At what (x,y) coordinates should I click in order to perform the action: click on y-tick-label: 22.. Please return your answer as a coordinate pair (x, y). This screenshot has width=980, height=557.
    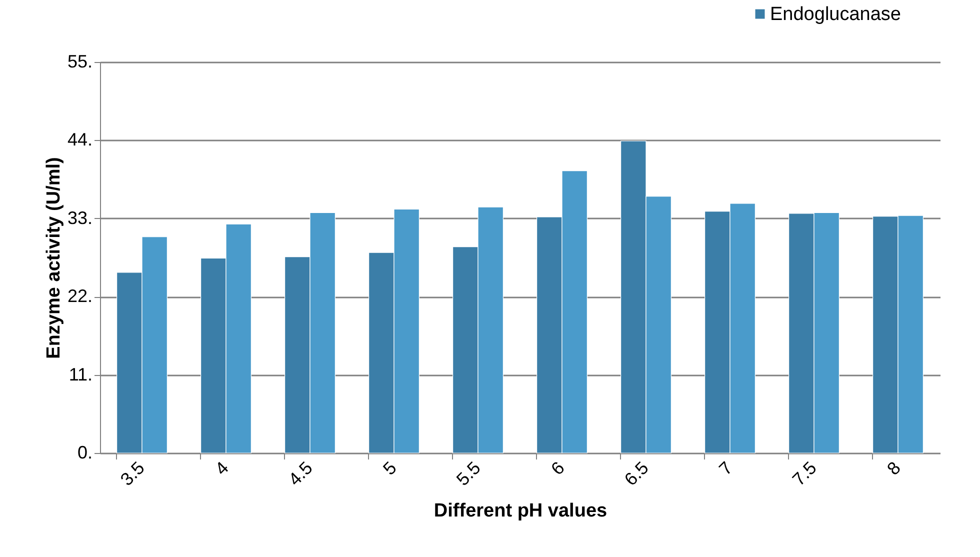
    Looking at the image, I should click on (79, 296).